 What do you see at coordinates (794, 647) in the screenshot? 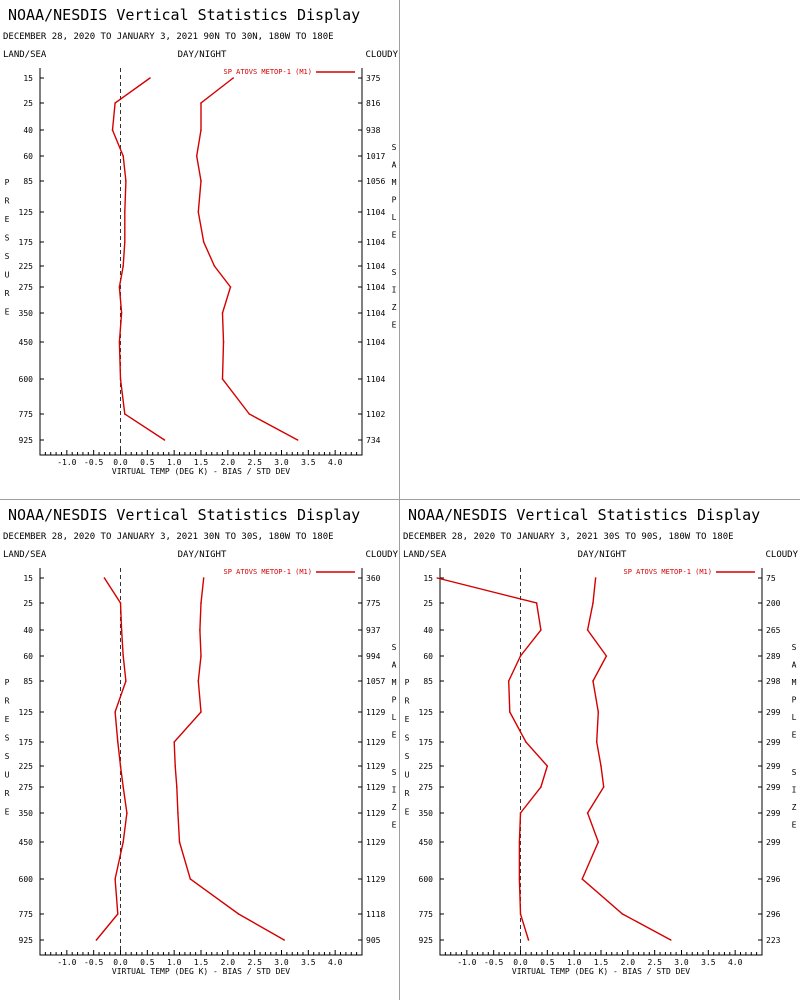
I see `sample-vertical-letter: S` at bounding box center [794, 647].